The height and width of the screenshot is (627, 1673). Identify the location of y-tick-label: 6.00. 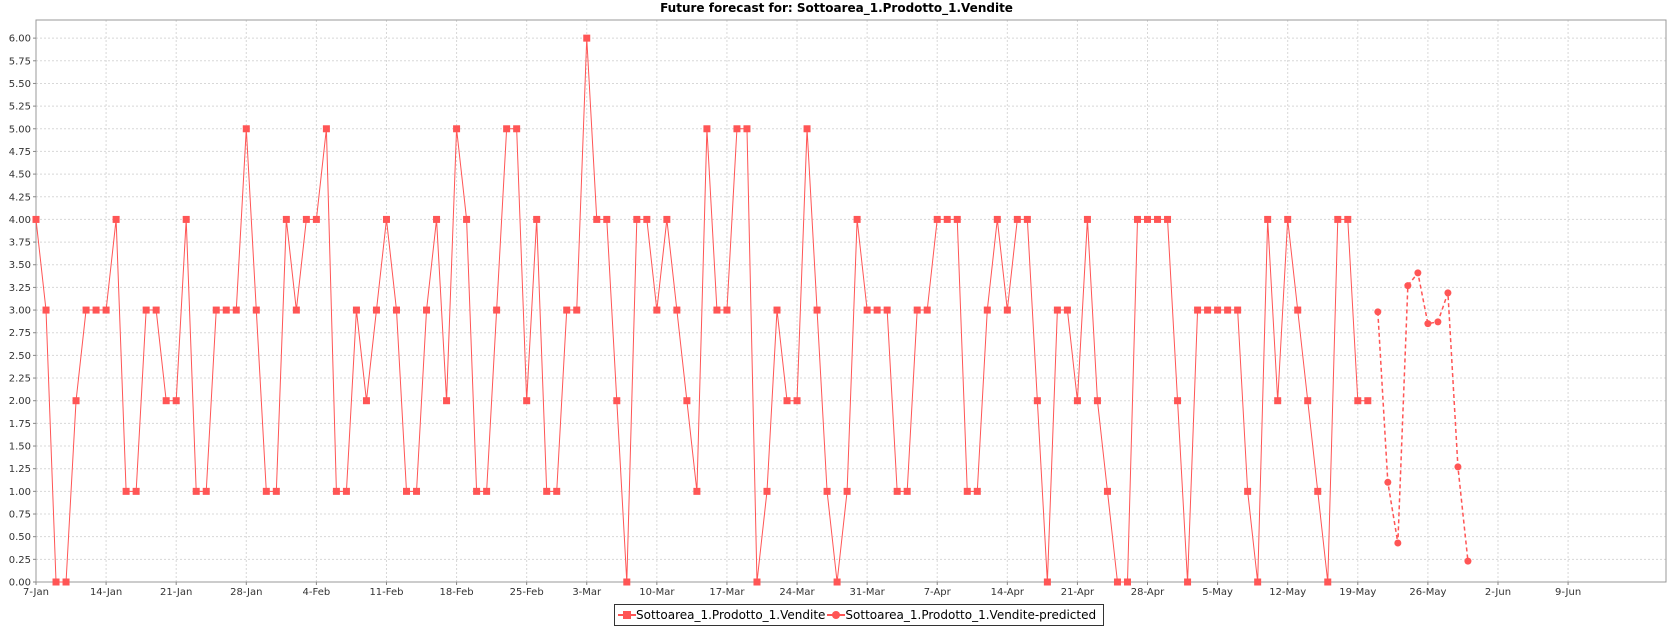
(20, 39).